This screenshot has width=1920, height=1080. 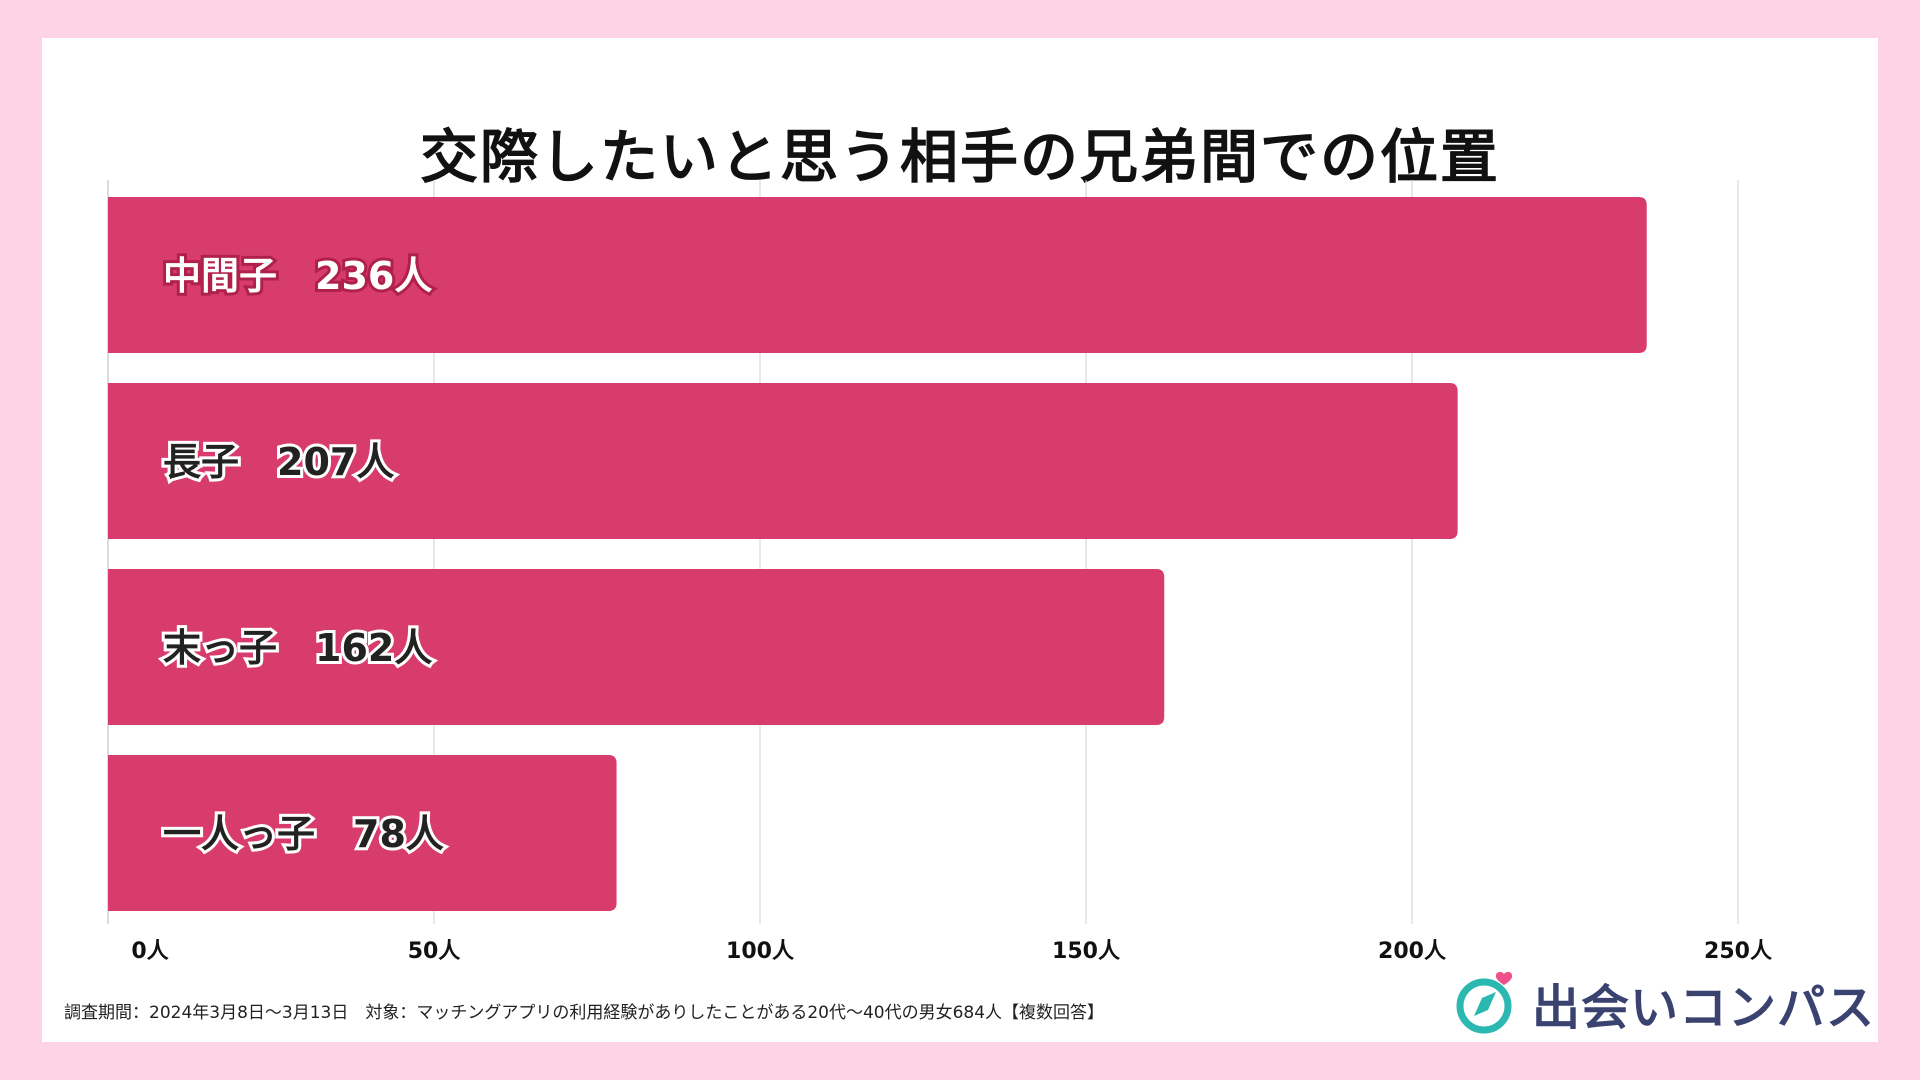 What do you see at coordinates (1704, 1008) in the screenshot?
I see `brand-name: 出会いコンパス` at bounding box center [1704, 1008].